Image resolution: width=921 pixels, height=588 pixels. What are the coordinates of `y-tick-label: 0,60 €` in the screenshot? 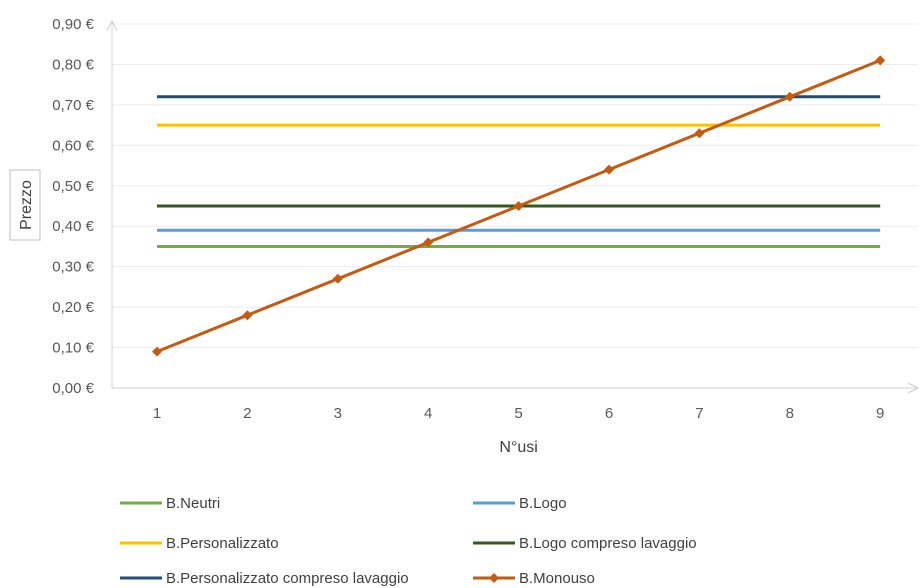 It's located at (73, 145).